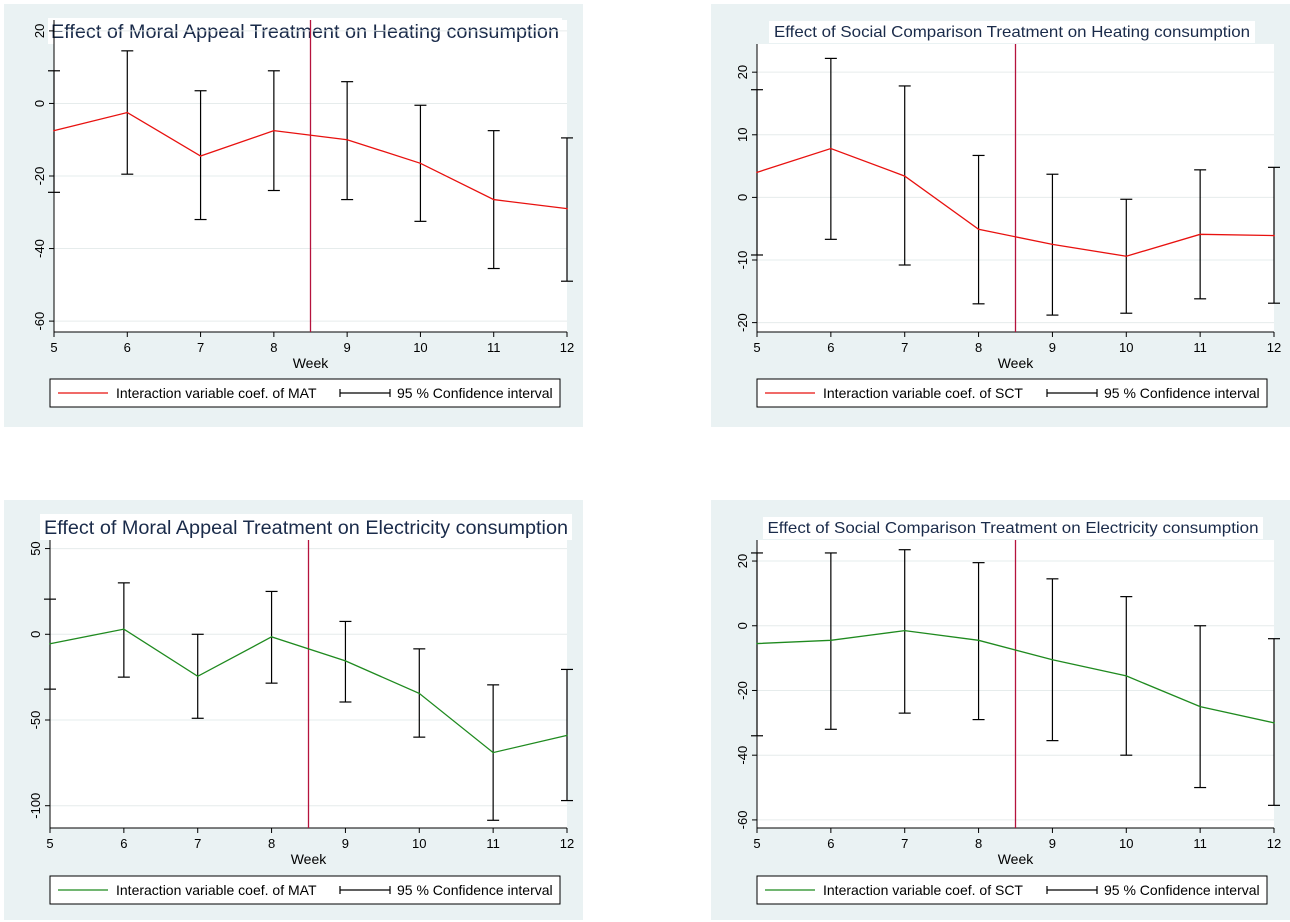 The height and width of the screenshot is (922, 1290). What do you see at coordinates (742, 260) in the screenshot?
I see `y-tick-label: -10` at bounding box center [742, 260].